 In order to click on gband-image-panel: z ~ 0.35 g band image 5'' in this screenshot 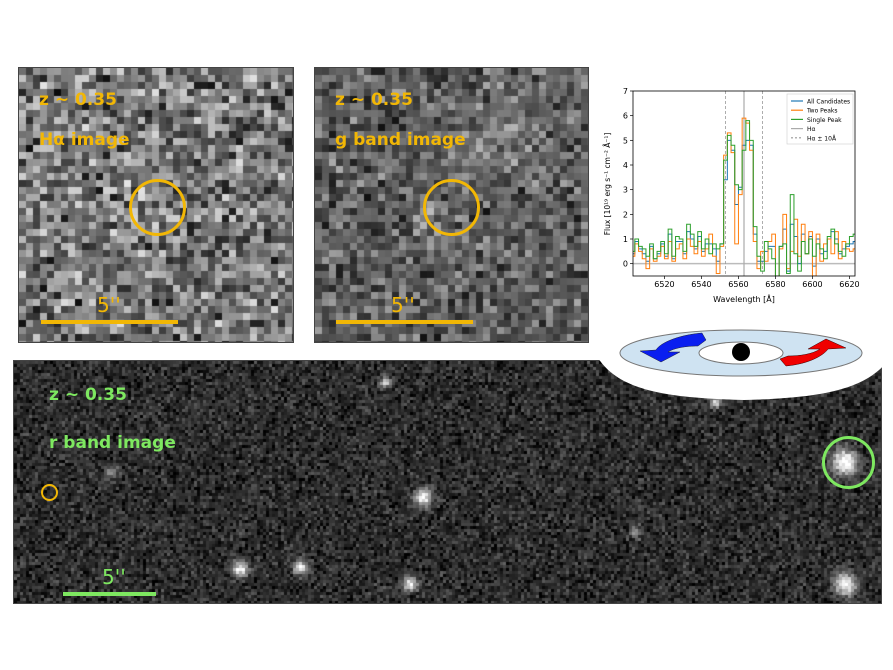, I will do `click(451, 205)`.